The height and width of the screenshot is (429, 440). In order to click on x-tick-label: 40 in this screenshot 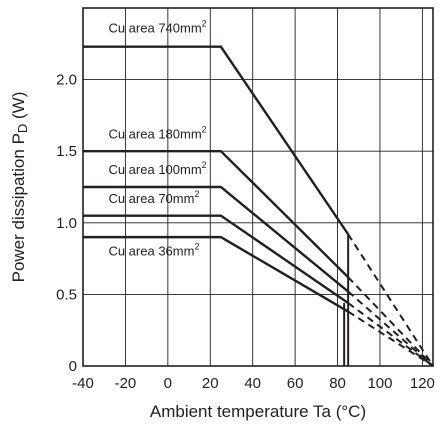, I will do `click(252, 383)`.